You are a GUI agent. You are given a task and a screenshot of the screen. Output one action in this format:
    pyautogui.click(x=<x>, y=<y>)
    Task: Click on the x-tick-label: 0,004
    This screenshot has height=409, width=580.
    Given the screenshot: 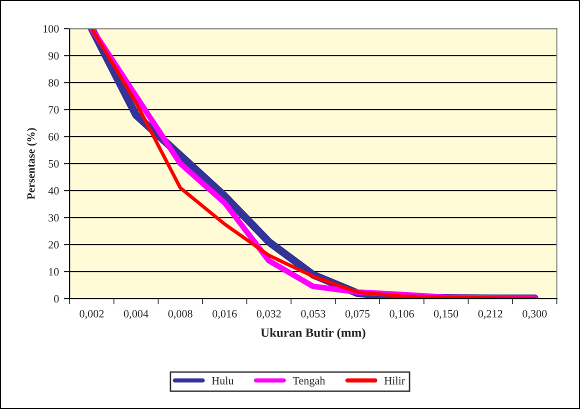 What is the action you would take?
    pyautogui.click(x=136, y=315)
    